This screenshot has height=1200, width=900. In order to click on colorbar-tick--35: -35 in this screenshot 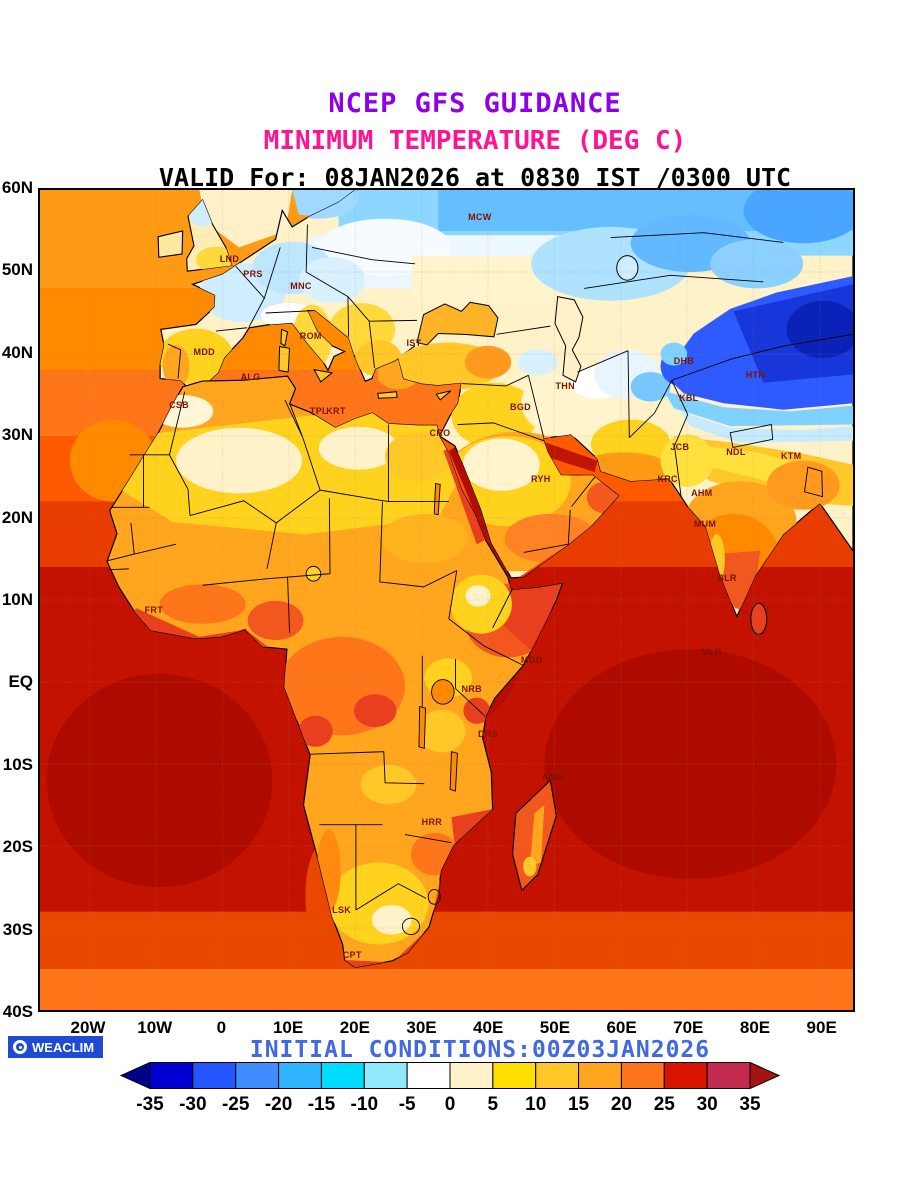, I will do `click(150, 1104)`.